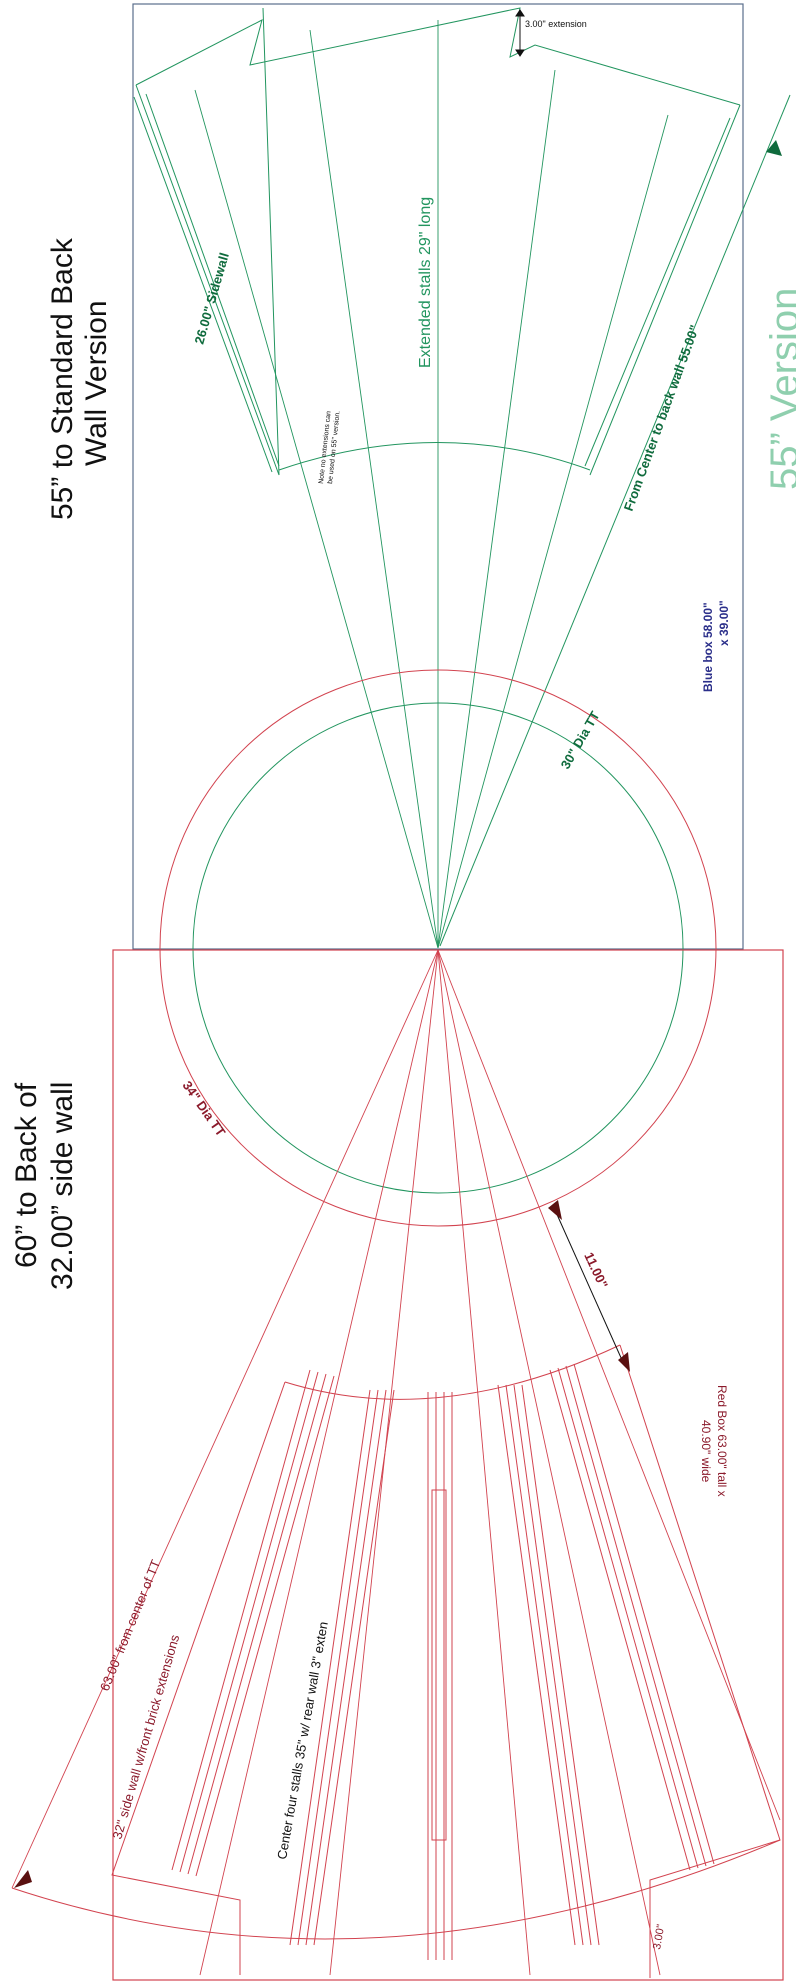 This screenshot has height=1983, width=796. What do you see at coordinates (520, 33) in the screenshot?
I see `extension-dimension` at bounding box center [520, 33].